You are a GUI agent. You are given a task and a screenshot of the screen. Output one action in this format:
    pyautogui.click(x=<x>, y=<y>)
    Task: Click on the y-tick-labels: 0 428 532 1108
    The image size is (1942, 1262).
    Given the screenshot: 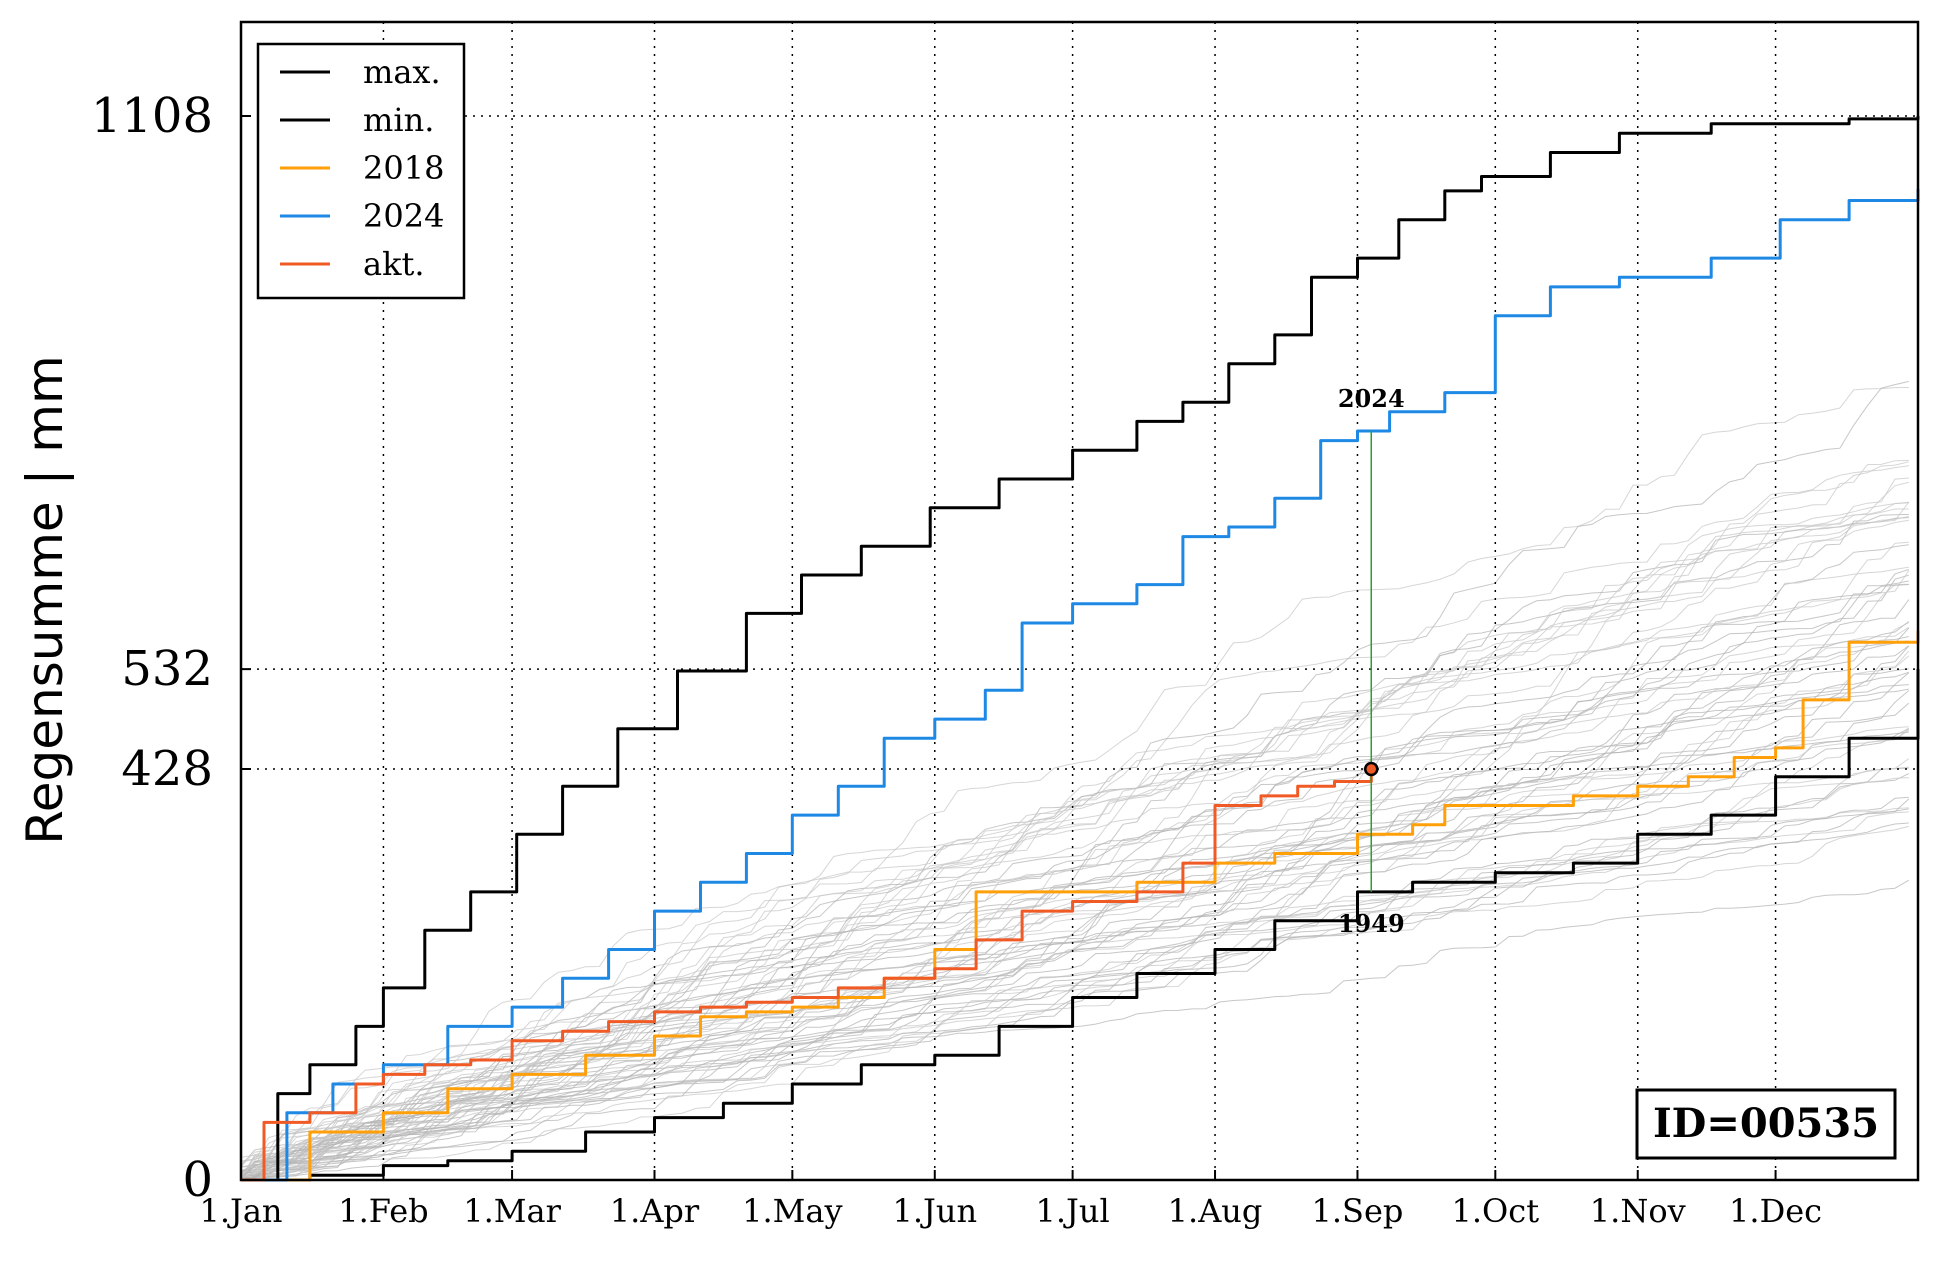 What is the action you would take?
    pyautogui.click(x=152, y=648)
    